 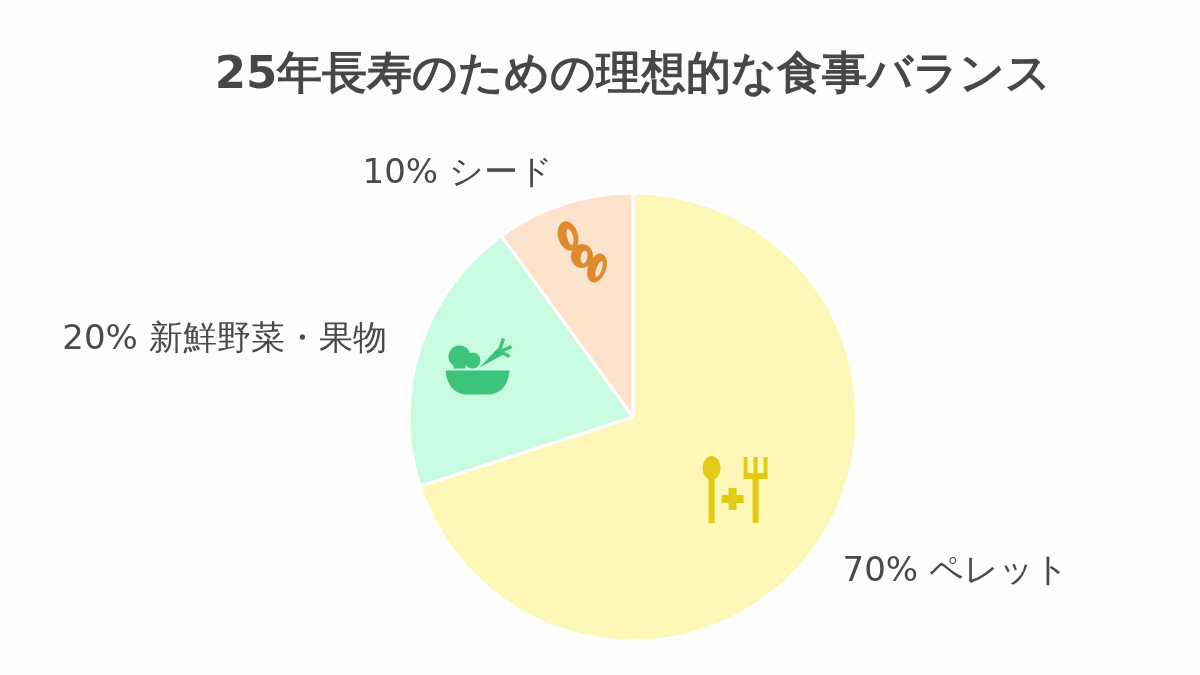 What do you see at coordinates (224, 336) in the screenshot?
I see `label: 20% 新鮮野菜・果物` at bounding box center [224, 336].